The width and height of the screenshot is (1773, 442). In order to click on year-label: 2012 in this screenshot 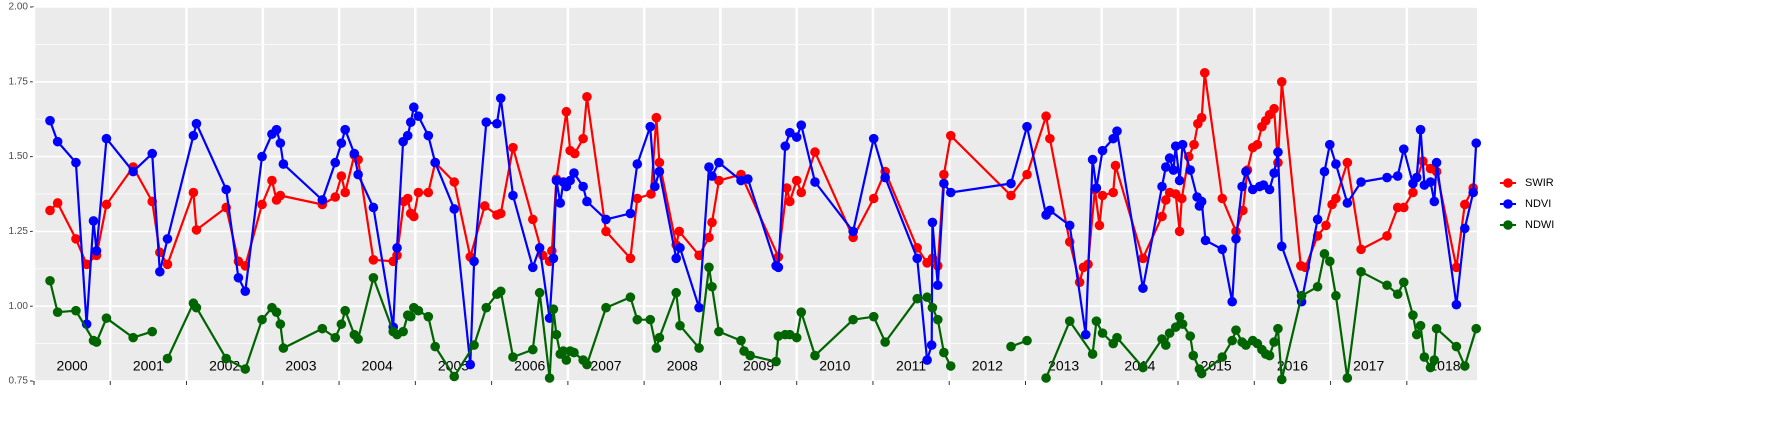, I will do `click(987, 366)`.